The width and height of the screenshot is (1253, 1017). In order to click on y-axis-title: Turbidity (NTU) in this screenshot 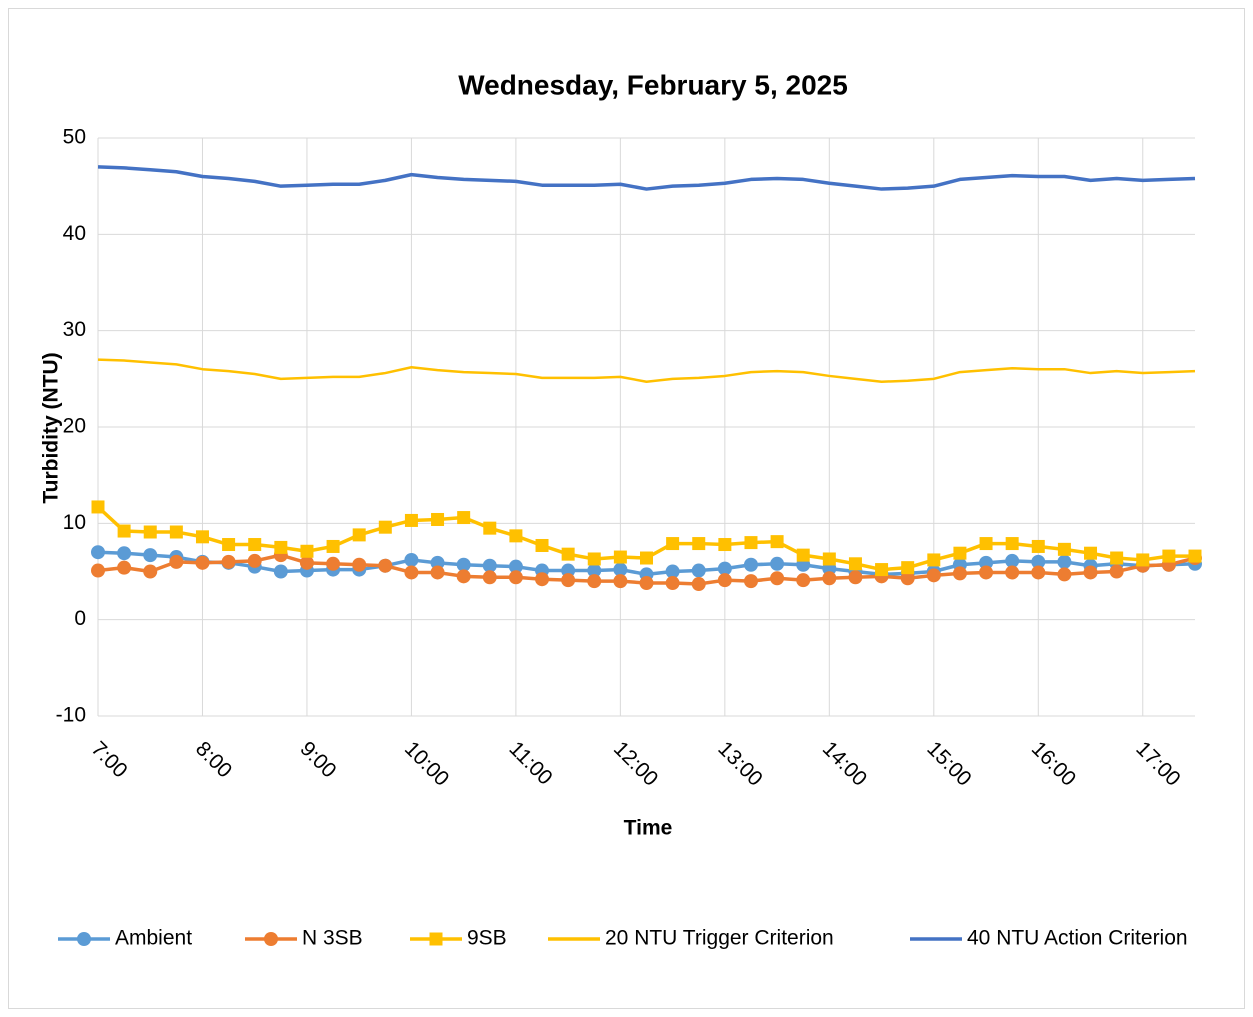, I will do `click(51, 427)`.